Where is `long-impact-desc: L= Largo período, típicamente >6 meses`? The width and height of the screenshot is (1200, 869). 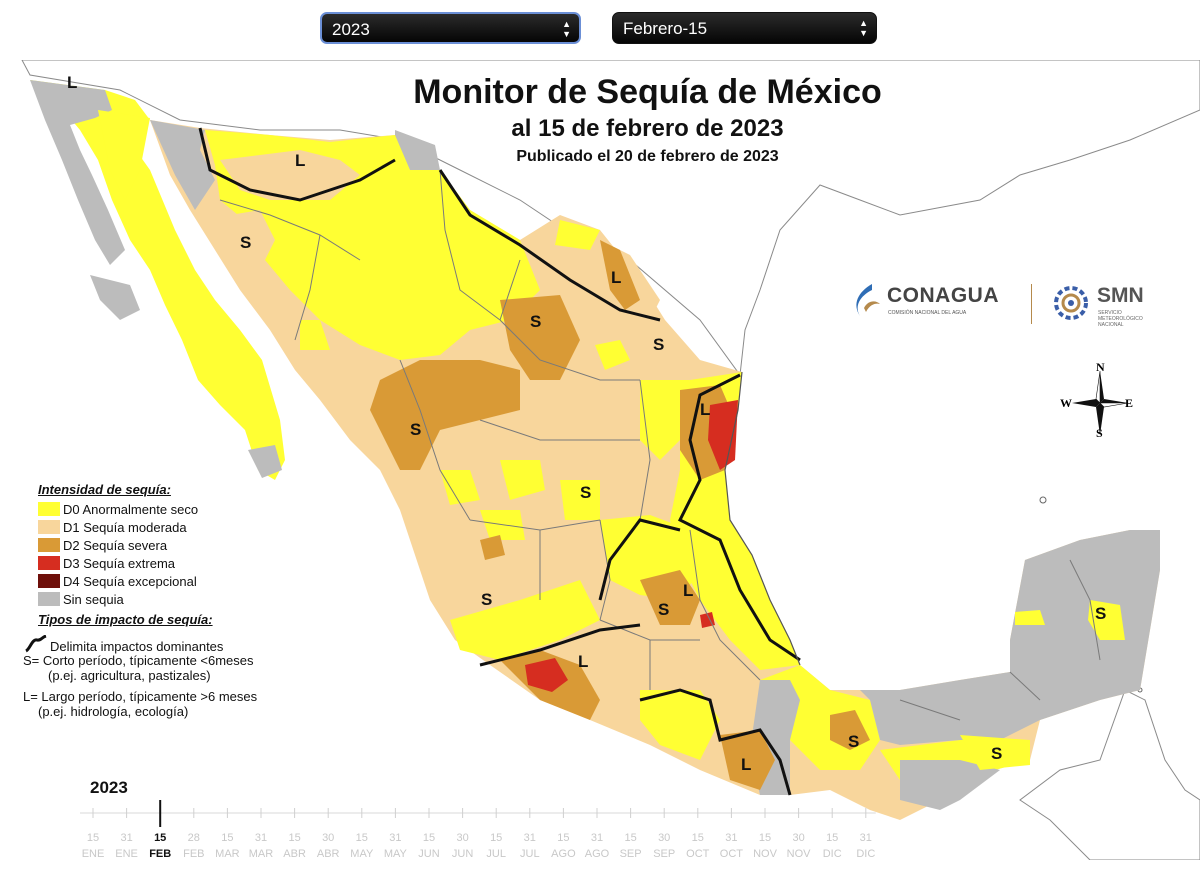
long-impact-desc: L= Largo período, típicamente >6 meses is located at coordinates (140, 696).